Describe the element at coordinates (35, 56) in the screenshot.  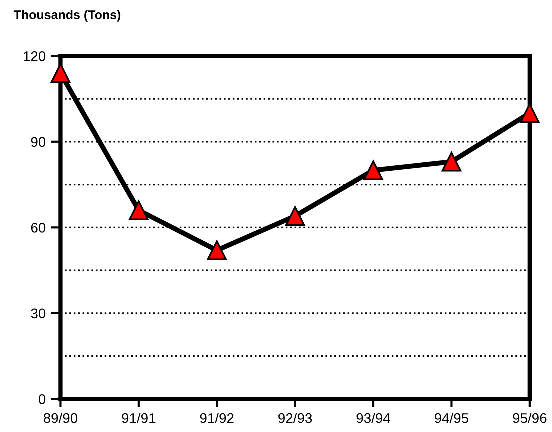
I see `y-tick-label: 120` at that location.